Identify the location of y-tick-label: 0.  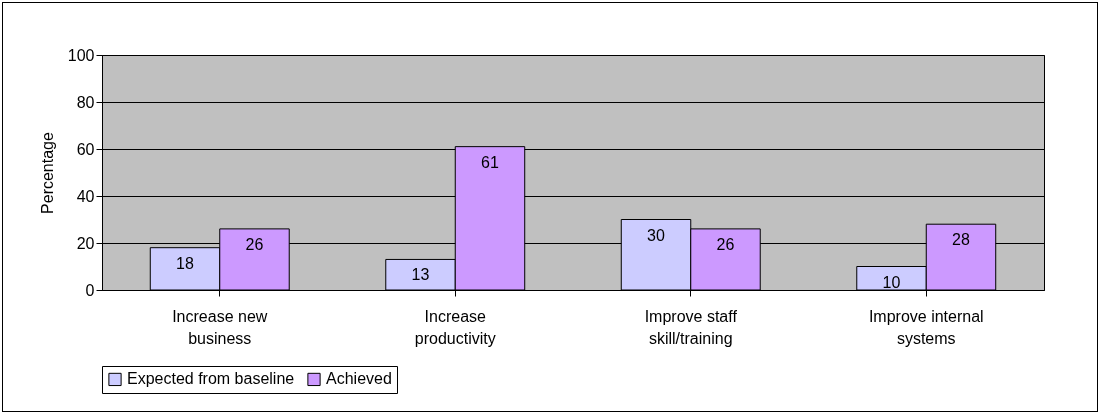
(90, 290).